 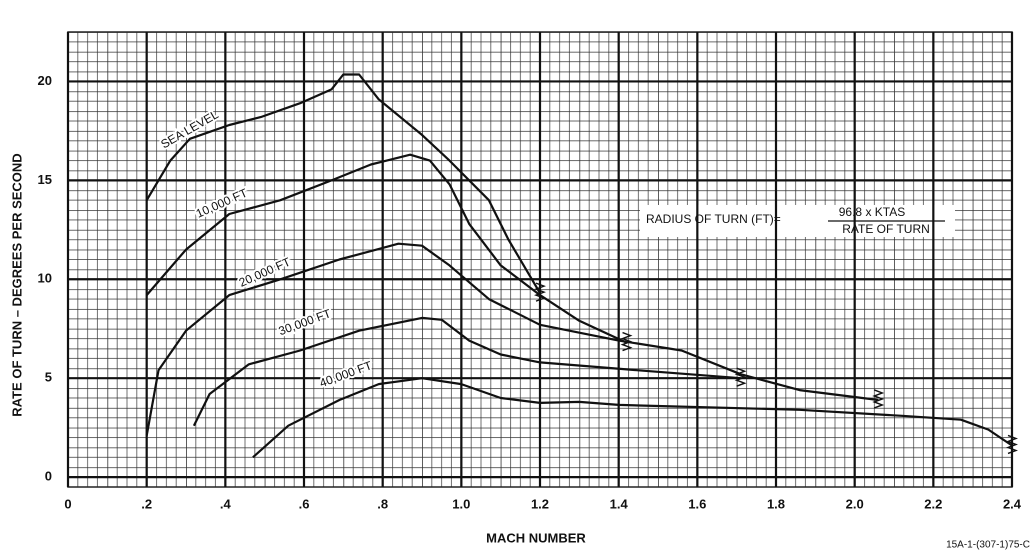 What do you see at coordinates (988, 545) in the screenshot?
I see `figure-code: 15A-1-(307-1)75-C` at bounding box center [988, 545].